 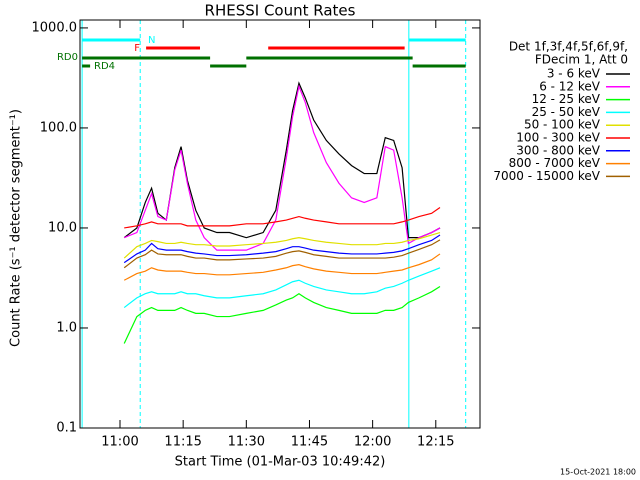 I want to click on x-tick-label: 11:15, so click(x=182, y=442).